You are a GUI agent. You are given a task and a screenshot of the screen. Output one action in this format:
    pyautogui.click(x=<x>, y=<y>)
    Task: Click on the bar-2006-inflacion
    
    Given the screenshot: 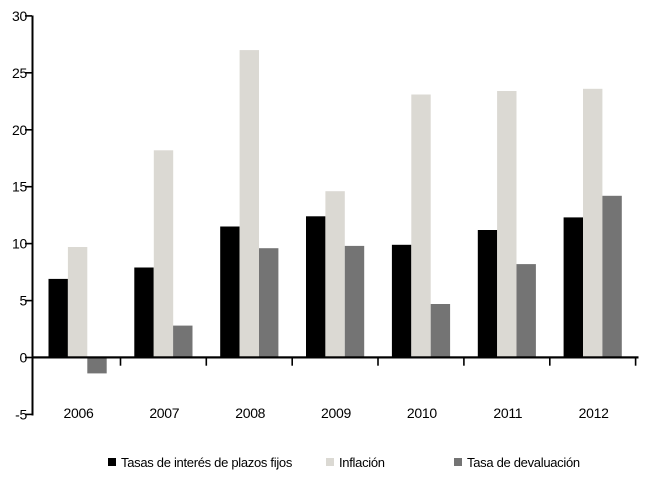 What is the action you would take?
    pyautogui.click(x=77, y=302)
    